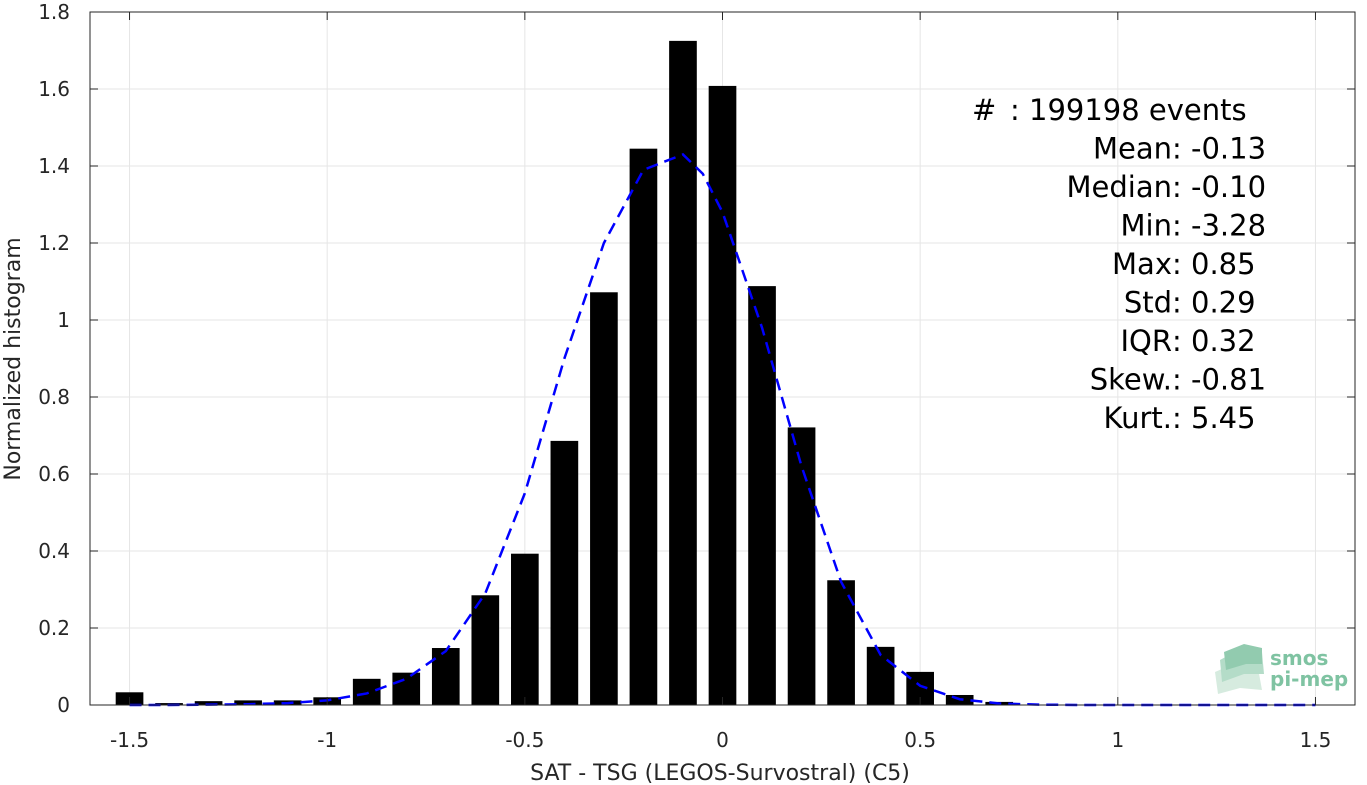 Image resolution: width=1367 pixels, height=785 pixels. Describe the element at coordinates (1219, 380) in the screenshot. I see `stat-value: : -0.81` at that location.